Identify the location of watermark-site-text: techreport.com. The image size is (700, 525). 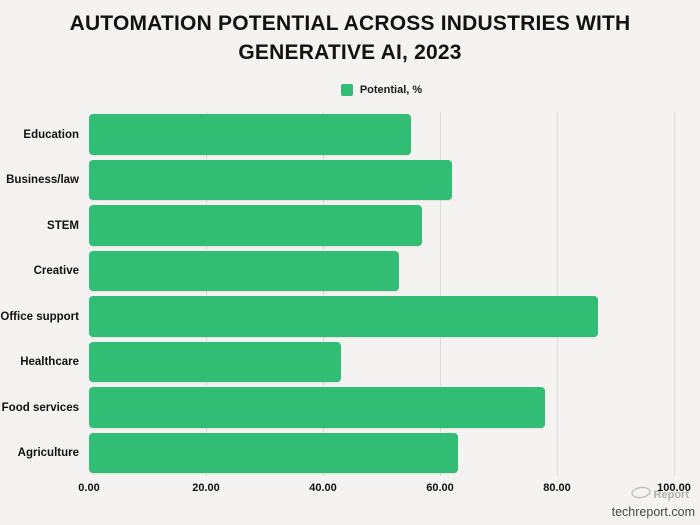
(653, 511).